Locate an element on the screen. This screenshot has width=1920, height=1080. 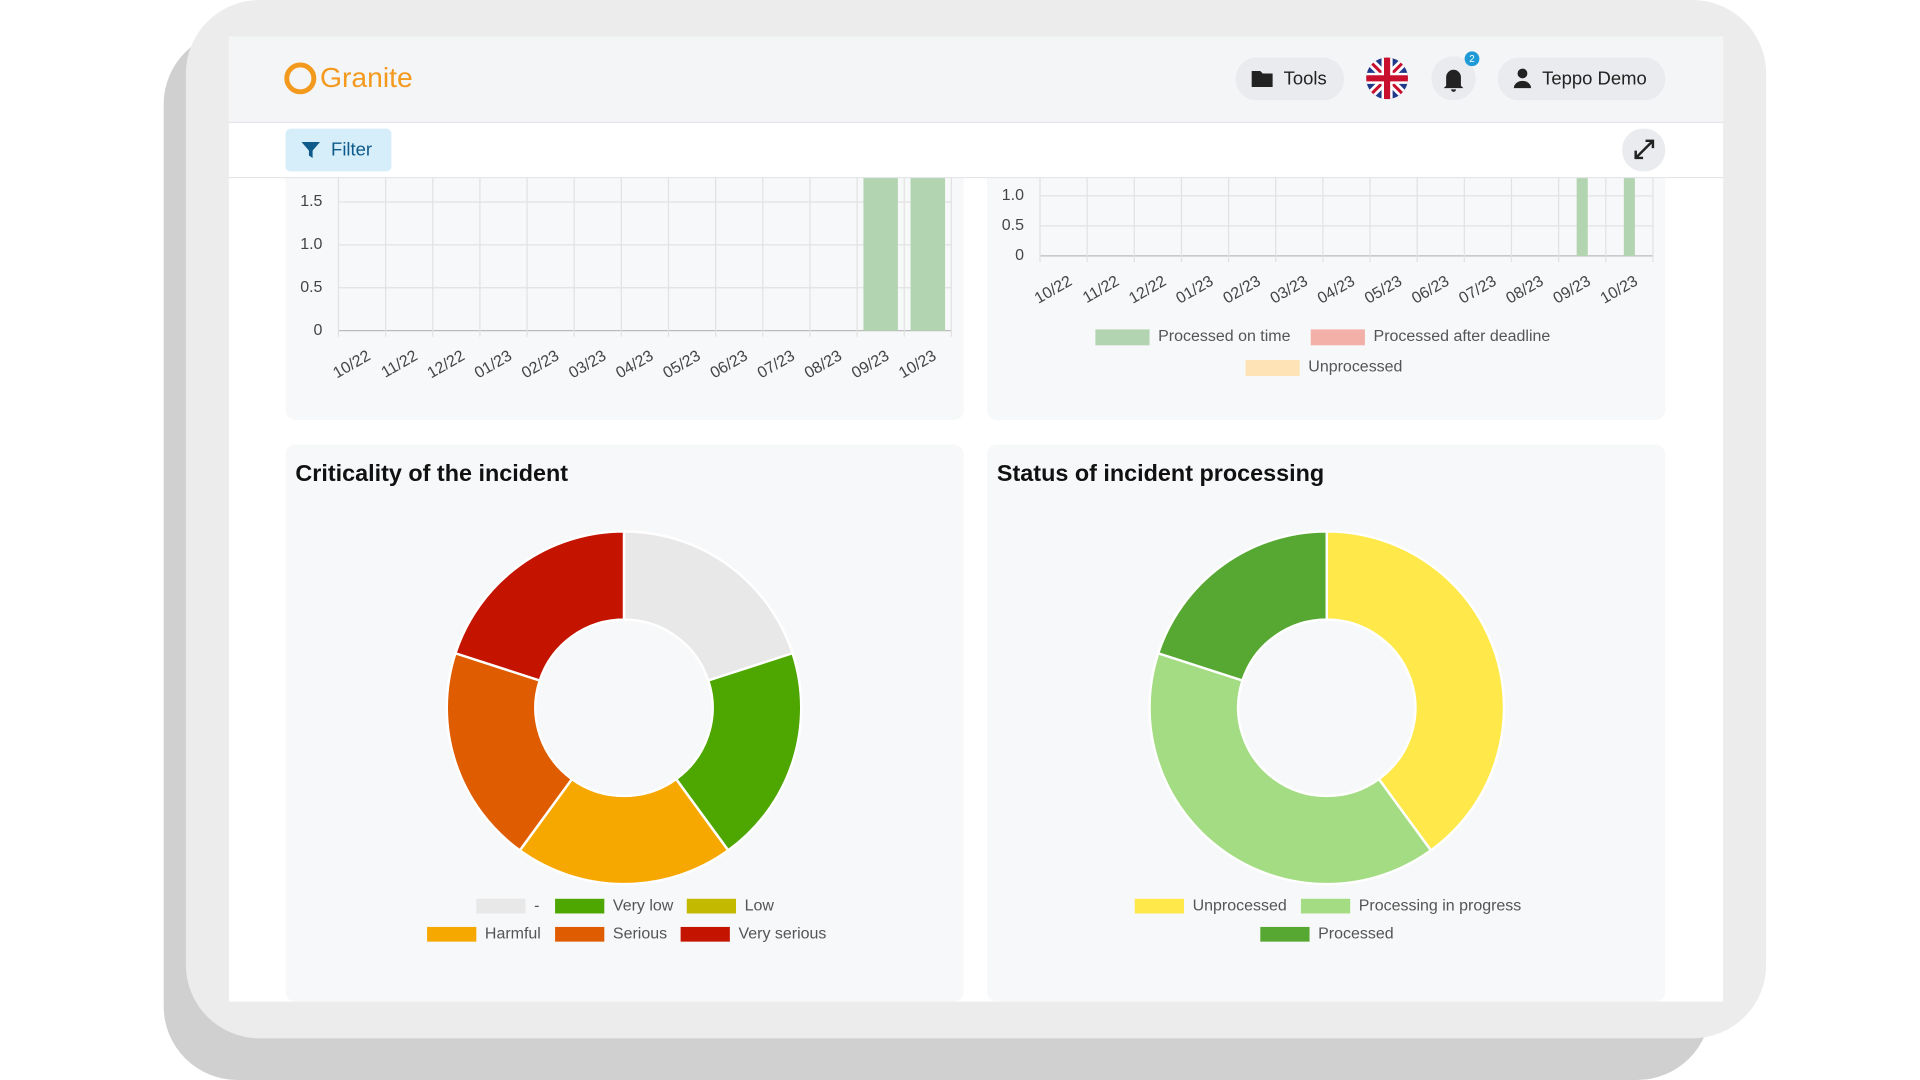
user-name: Teppo Demo is located at coordinates (1594, 77).